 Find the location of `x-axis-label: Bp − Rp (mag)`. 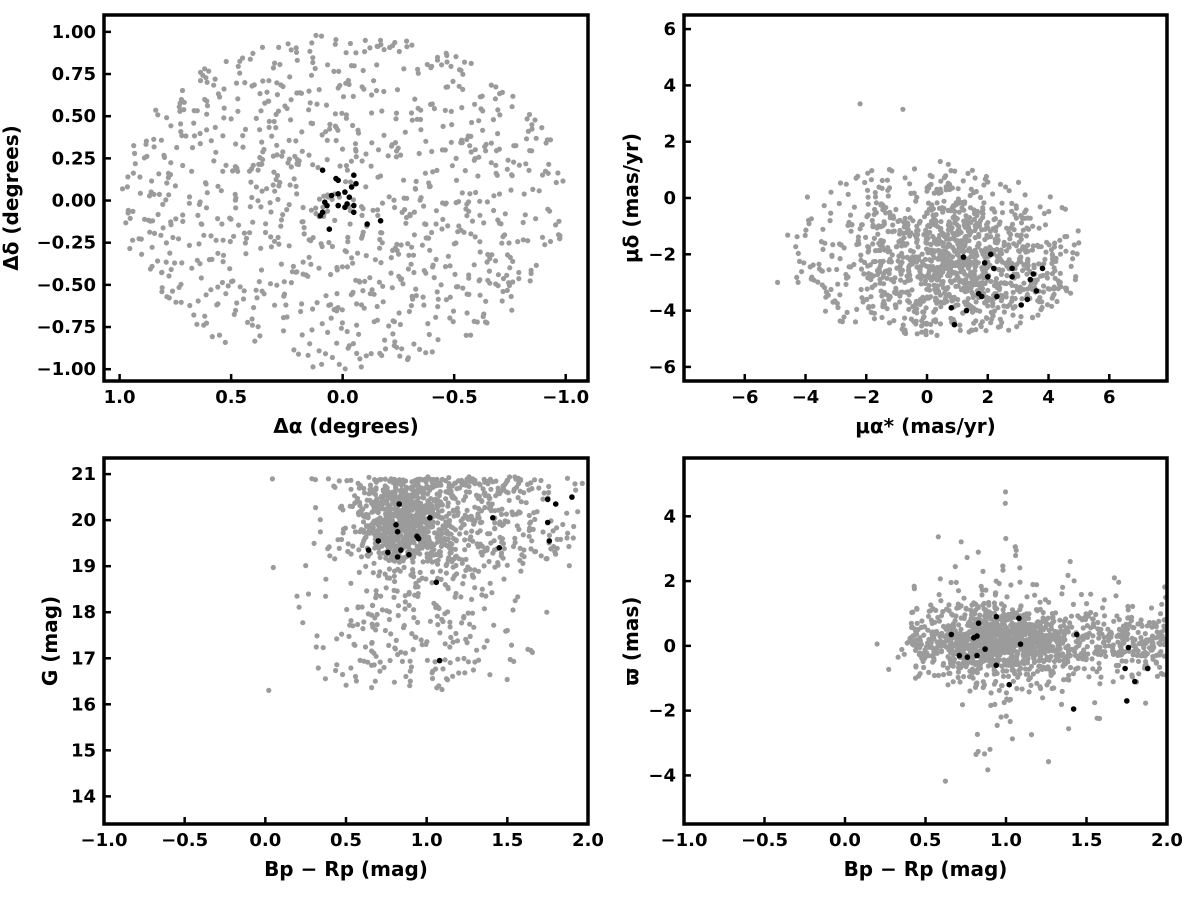

x-axis-label: Bp − Rp (mag) is located at coordinates (346, 869).